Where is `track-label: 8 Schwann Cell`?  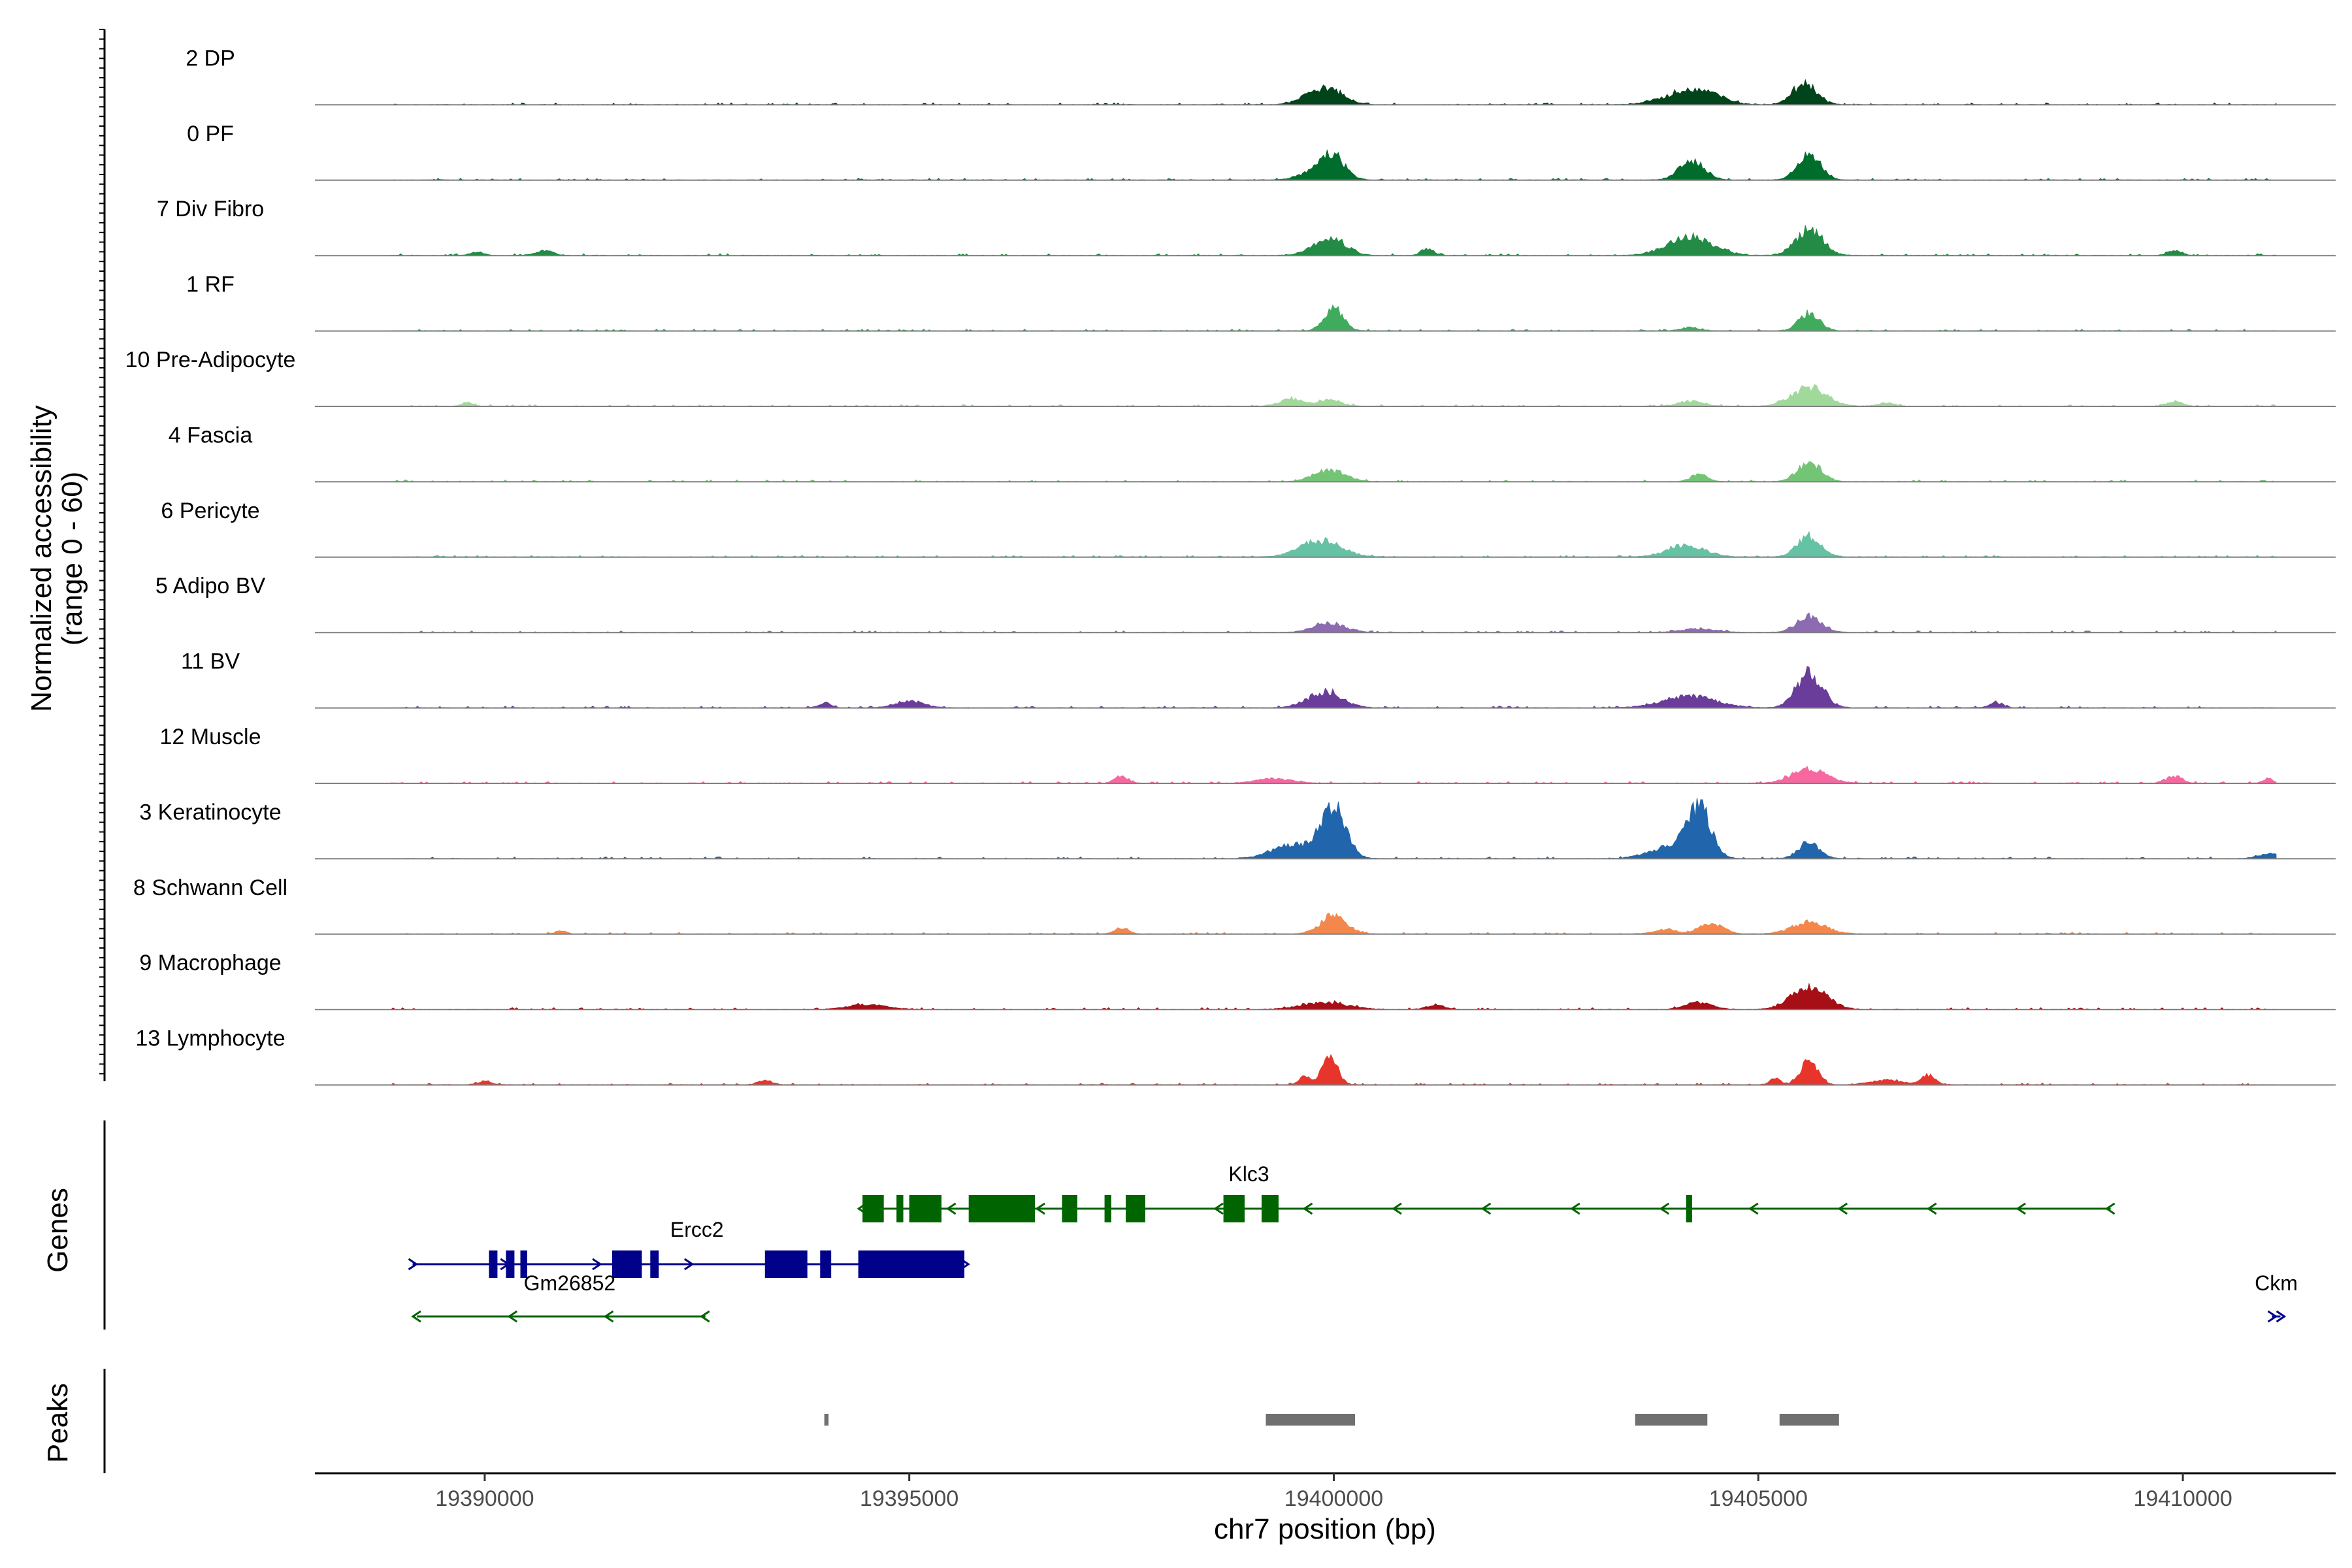
track-label: 8 Schwann Cell is located at coordinates (210, 887).